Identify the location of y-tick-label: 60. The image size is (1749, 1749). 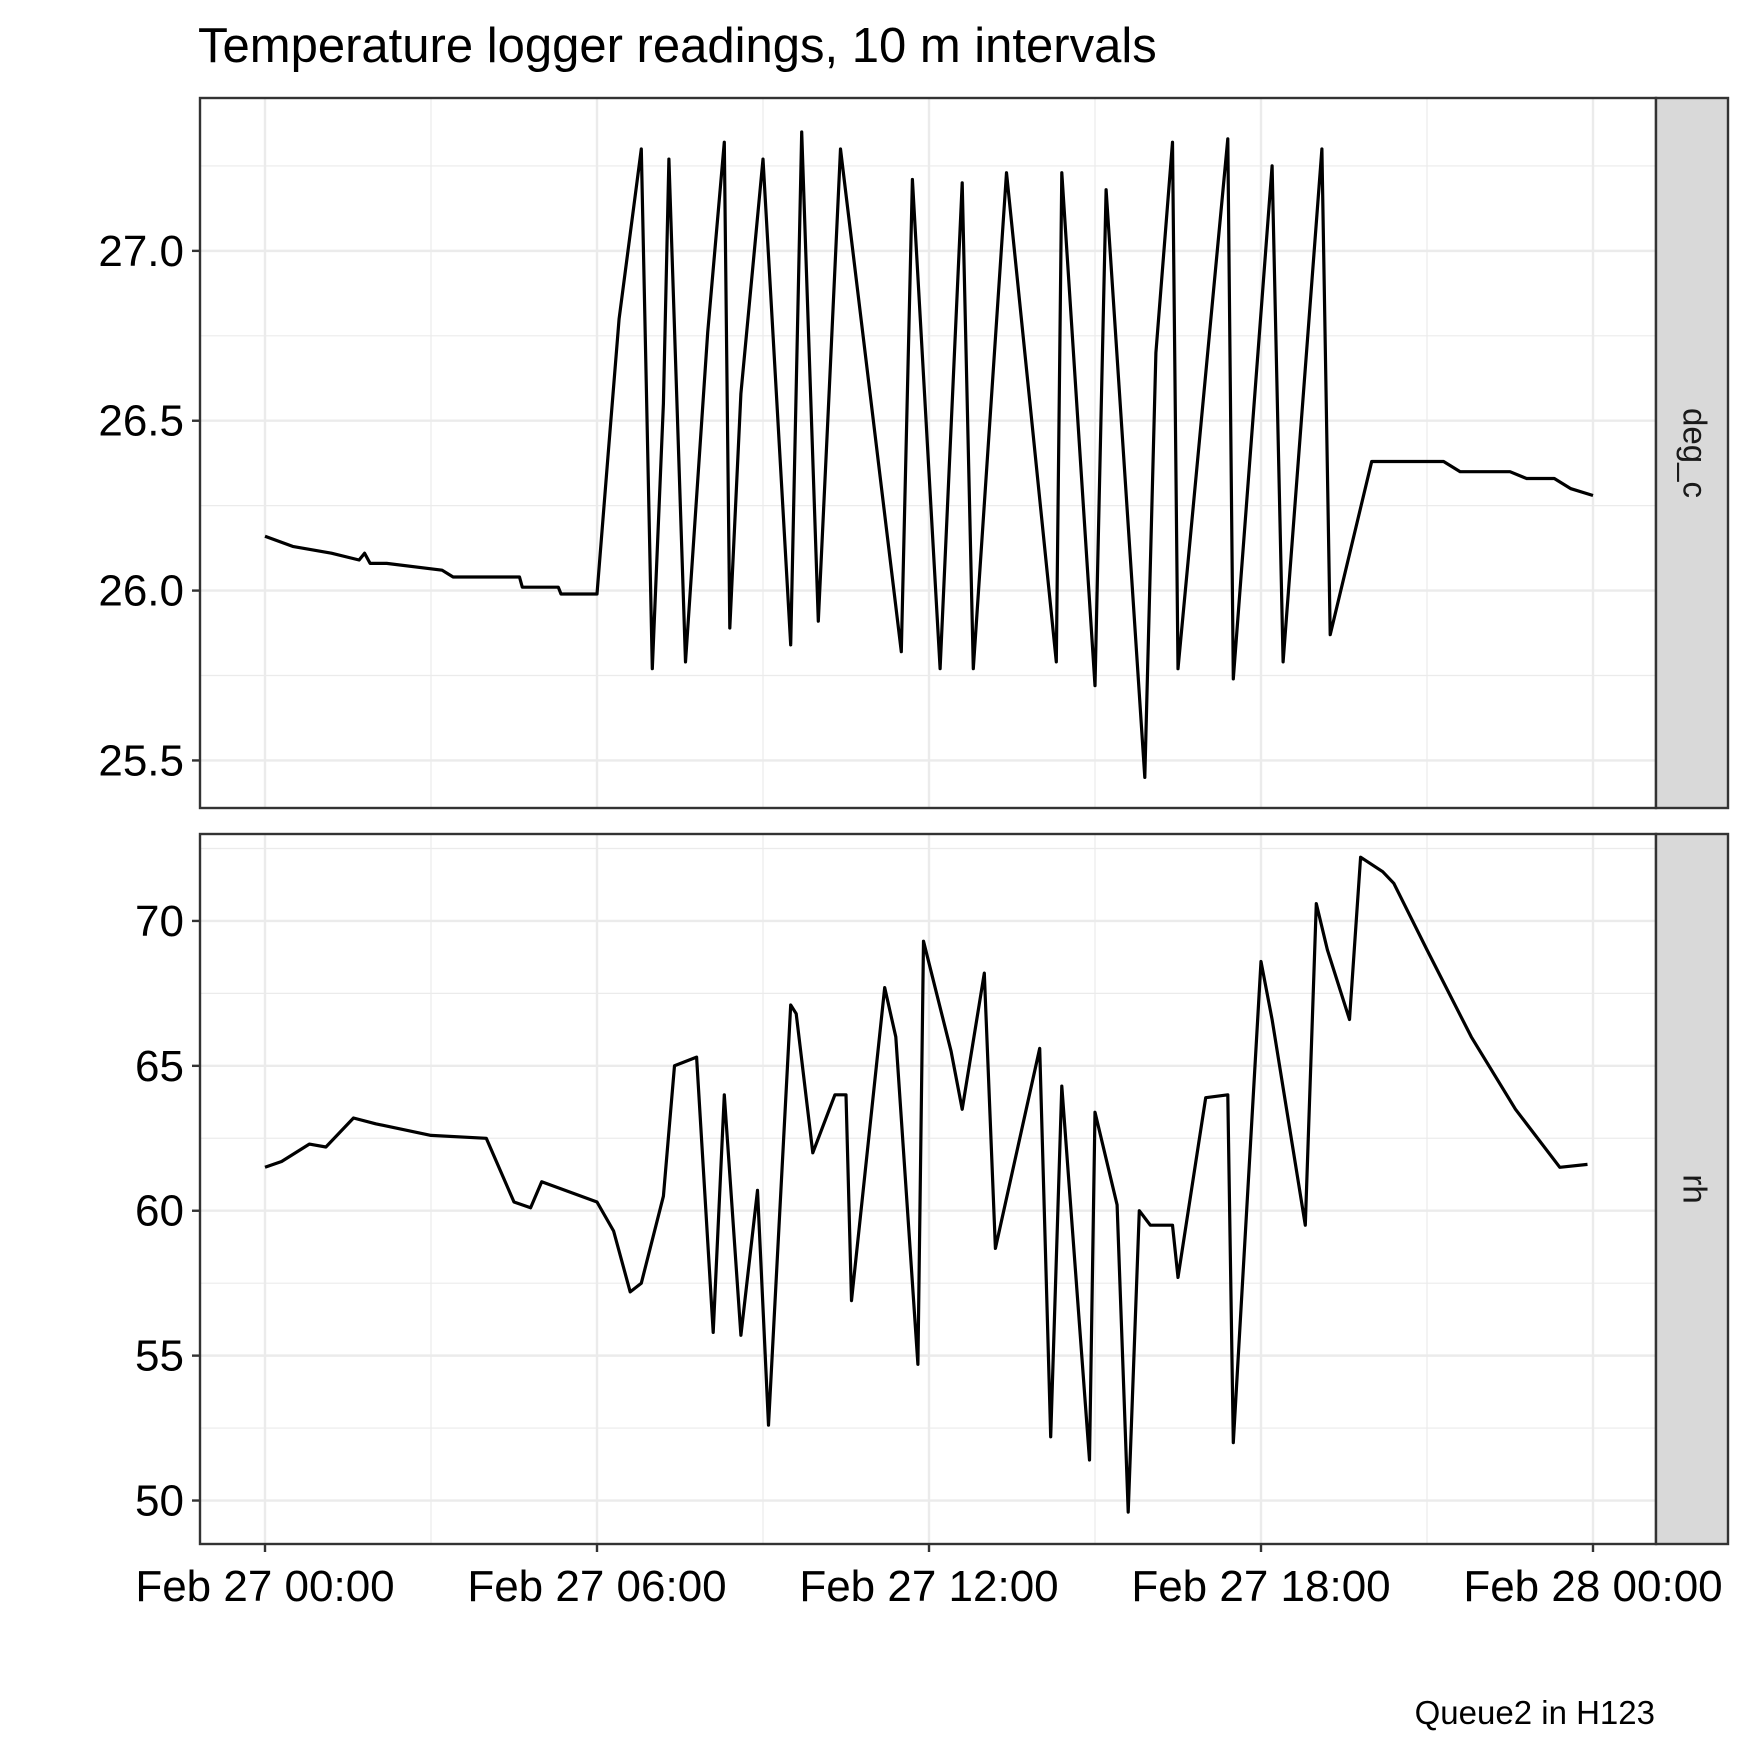
(159, 1211).